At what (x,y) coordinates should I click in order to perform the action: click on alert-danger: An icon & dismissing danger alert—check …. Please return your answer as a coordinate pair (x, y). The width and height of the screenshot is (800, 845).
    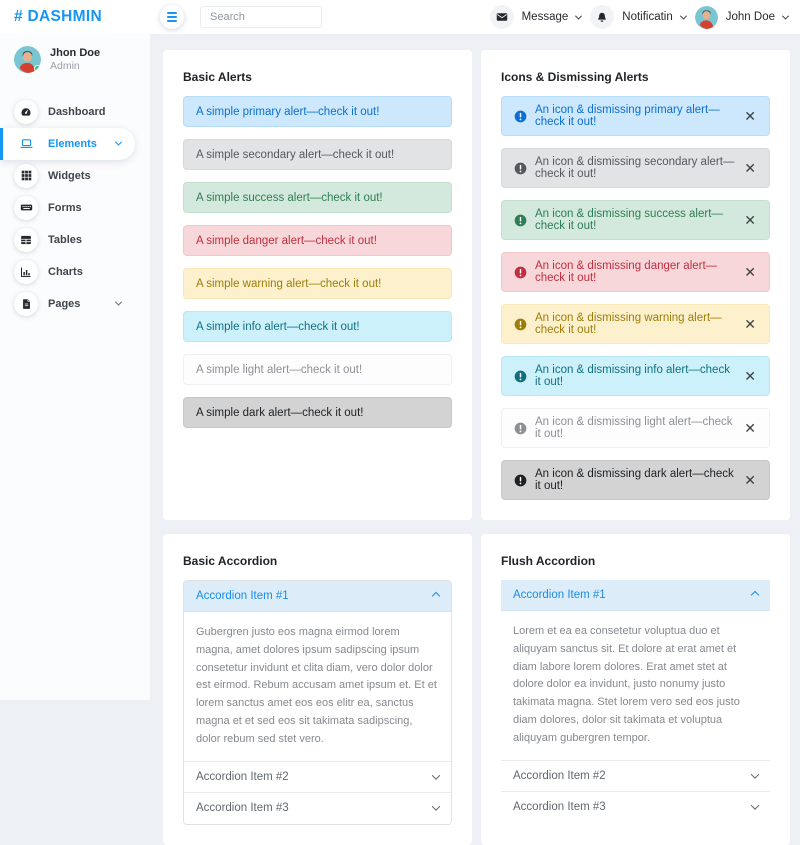
    Looking at the image, I should click on (635, 272).